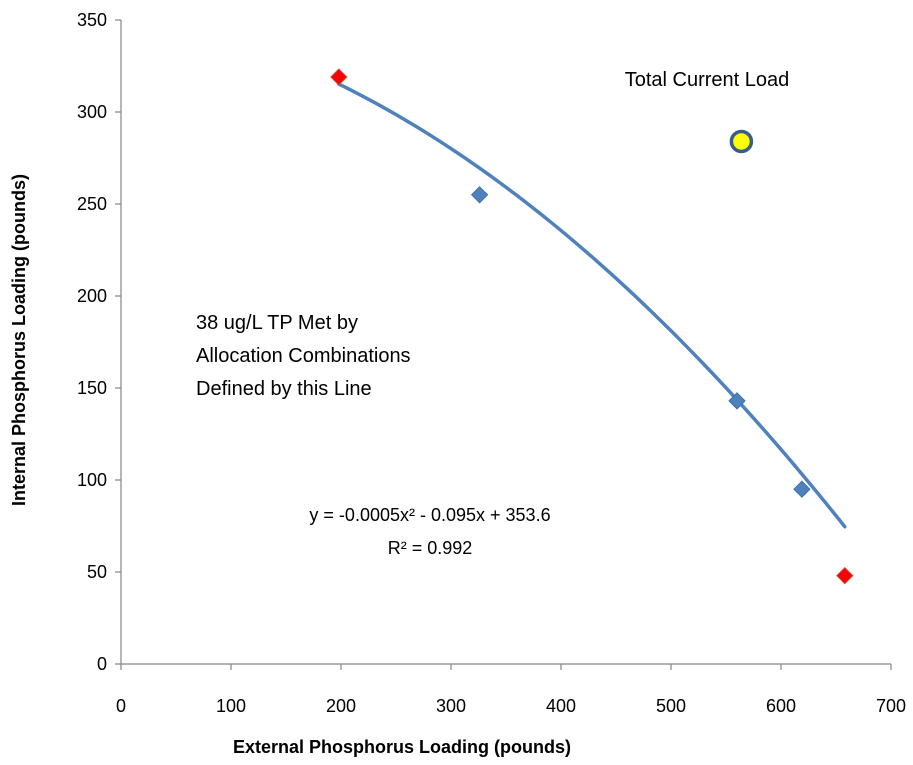 This screenshot has height=765, width=913. What do you see at coordinates (511, 690) in the screenshot?
I see `x-axis-ticks: 0 100 200 300 400 500 600 700` at bounding box center [511, 690].